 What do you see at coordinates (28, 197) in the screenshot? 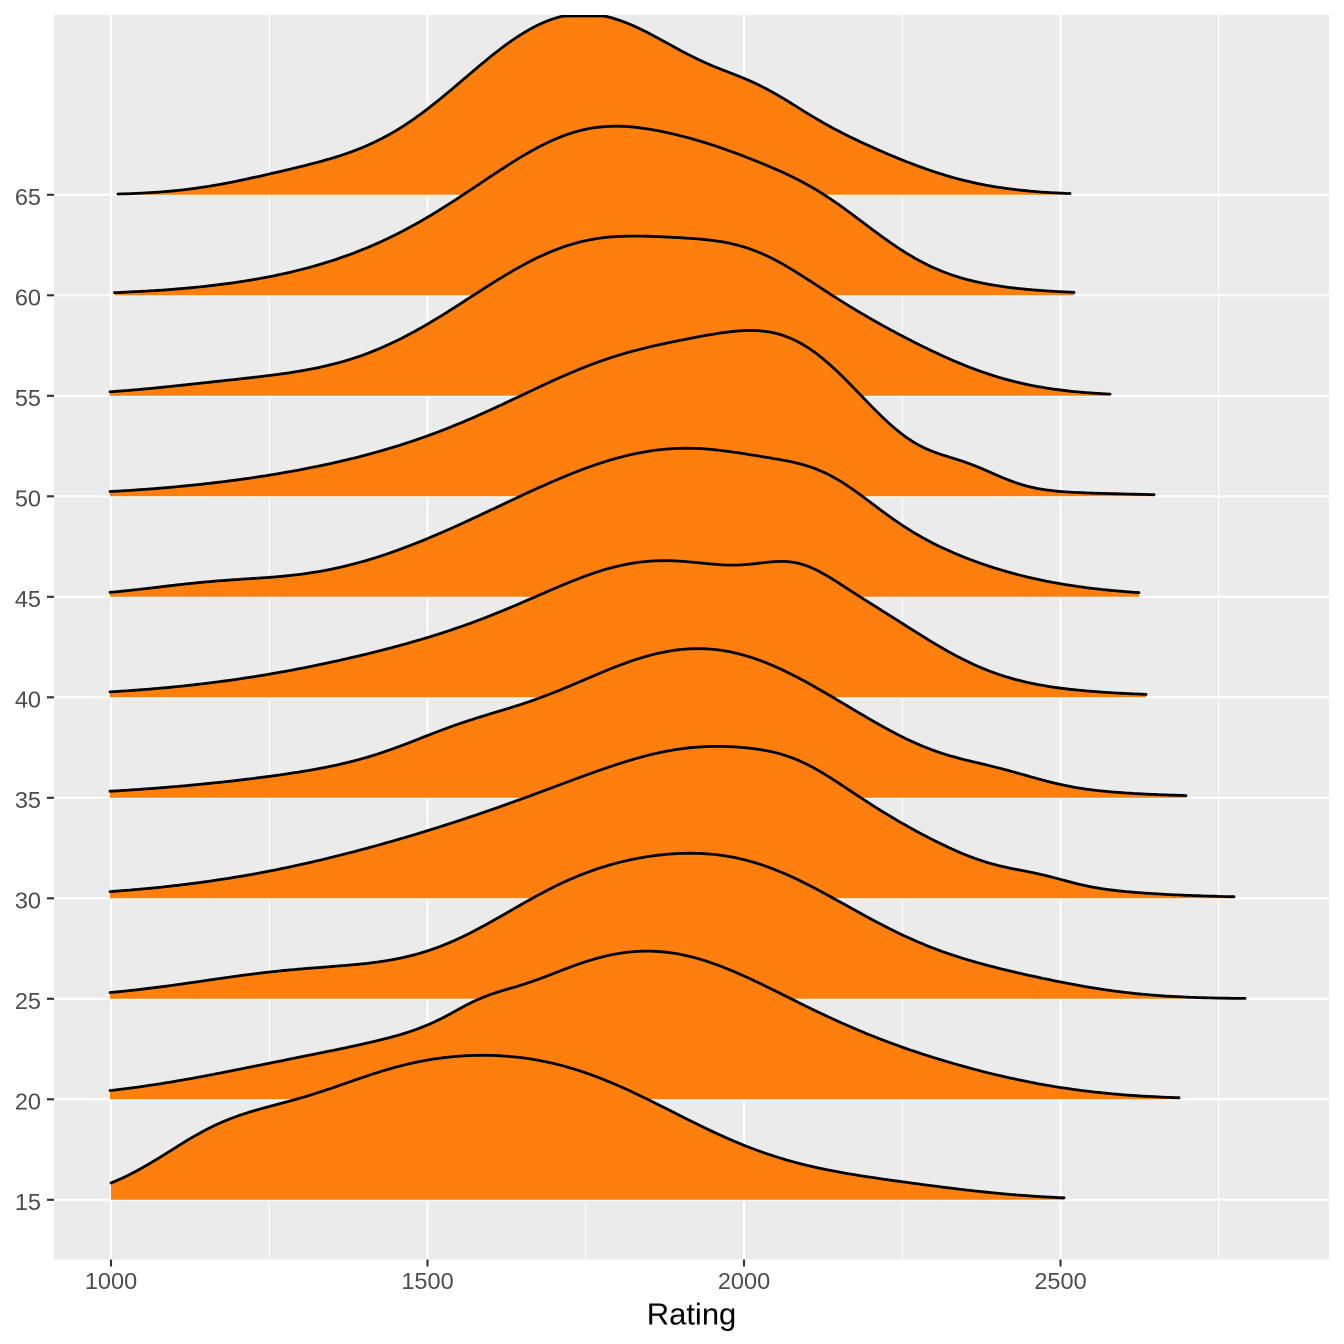
I see `svg-text: 65` at bounding box center [28, 197].